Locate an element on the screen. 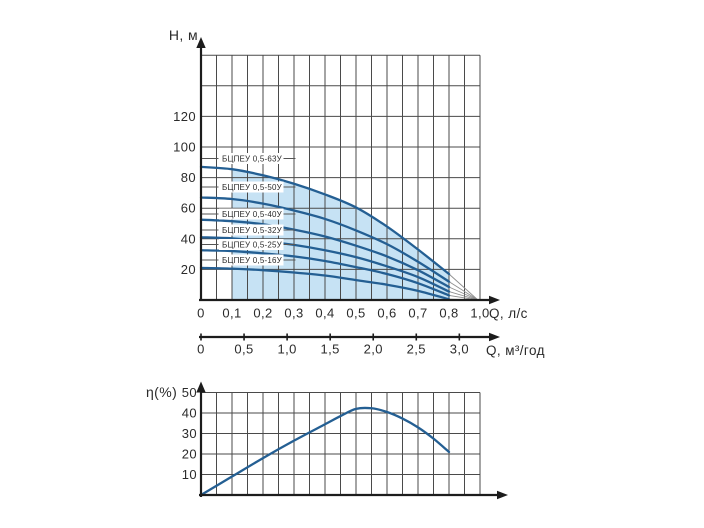 This screenshot has height=528, width=704. efficiency-axis-title: η(%) is located at coordinates (162, 392).